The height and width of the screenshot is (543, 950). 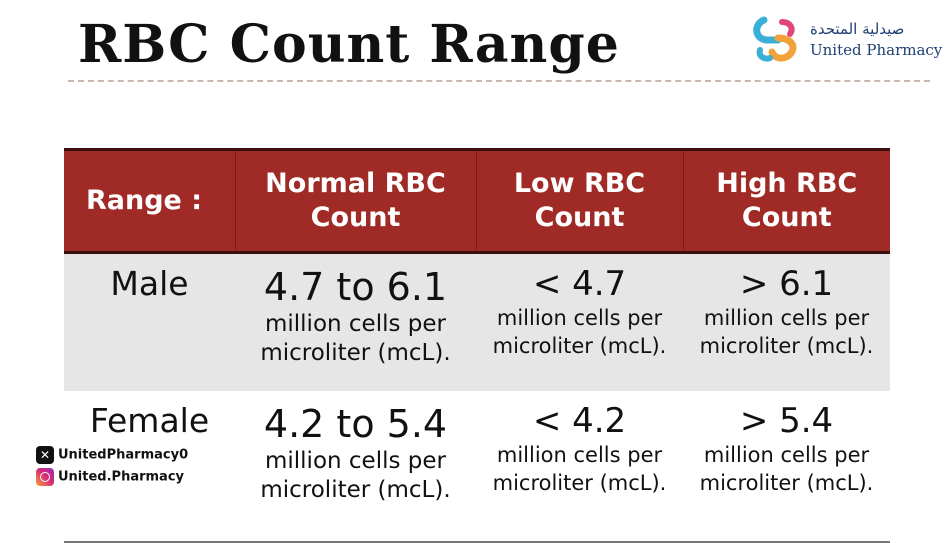 What do you see at coordinates (149, 321) in the screenshot?
I see `row-label-male: Male` at bounding box center [149, 321].